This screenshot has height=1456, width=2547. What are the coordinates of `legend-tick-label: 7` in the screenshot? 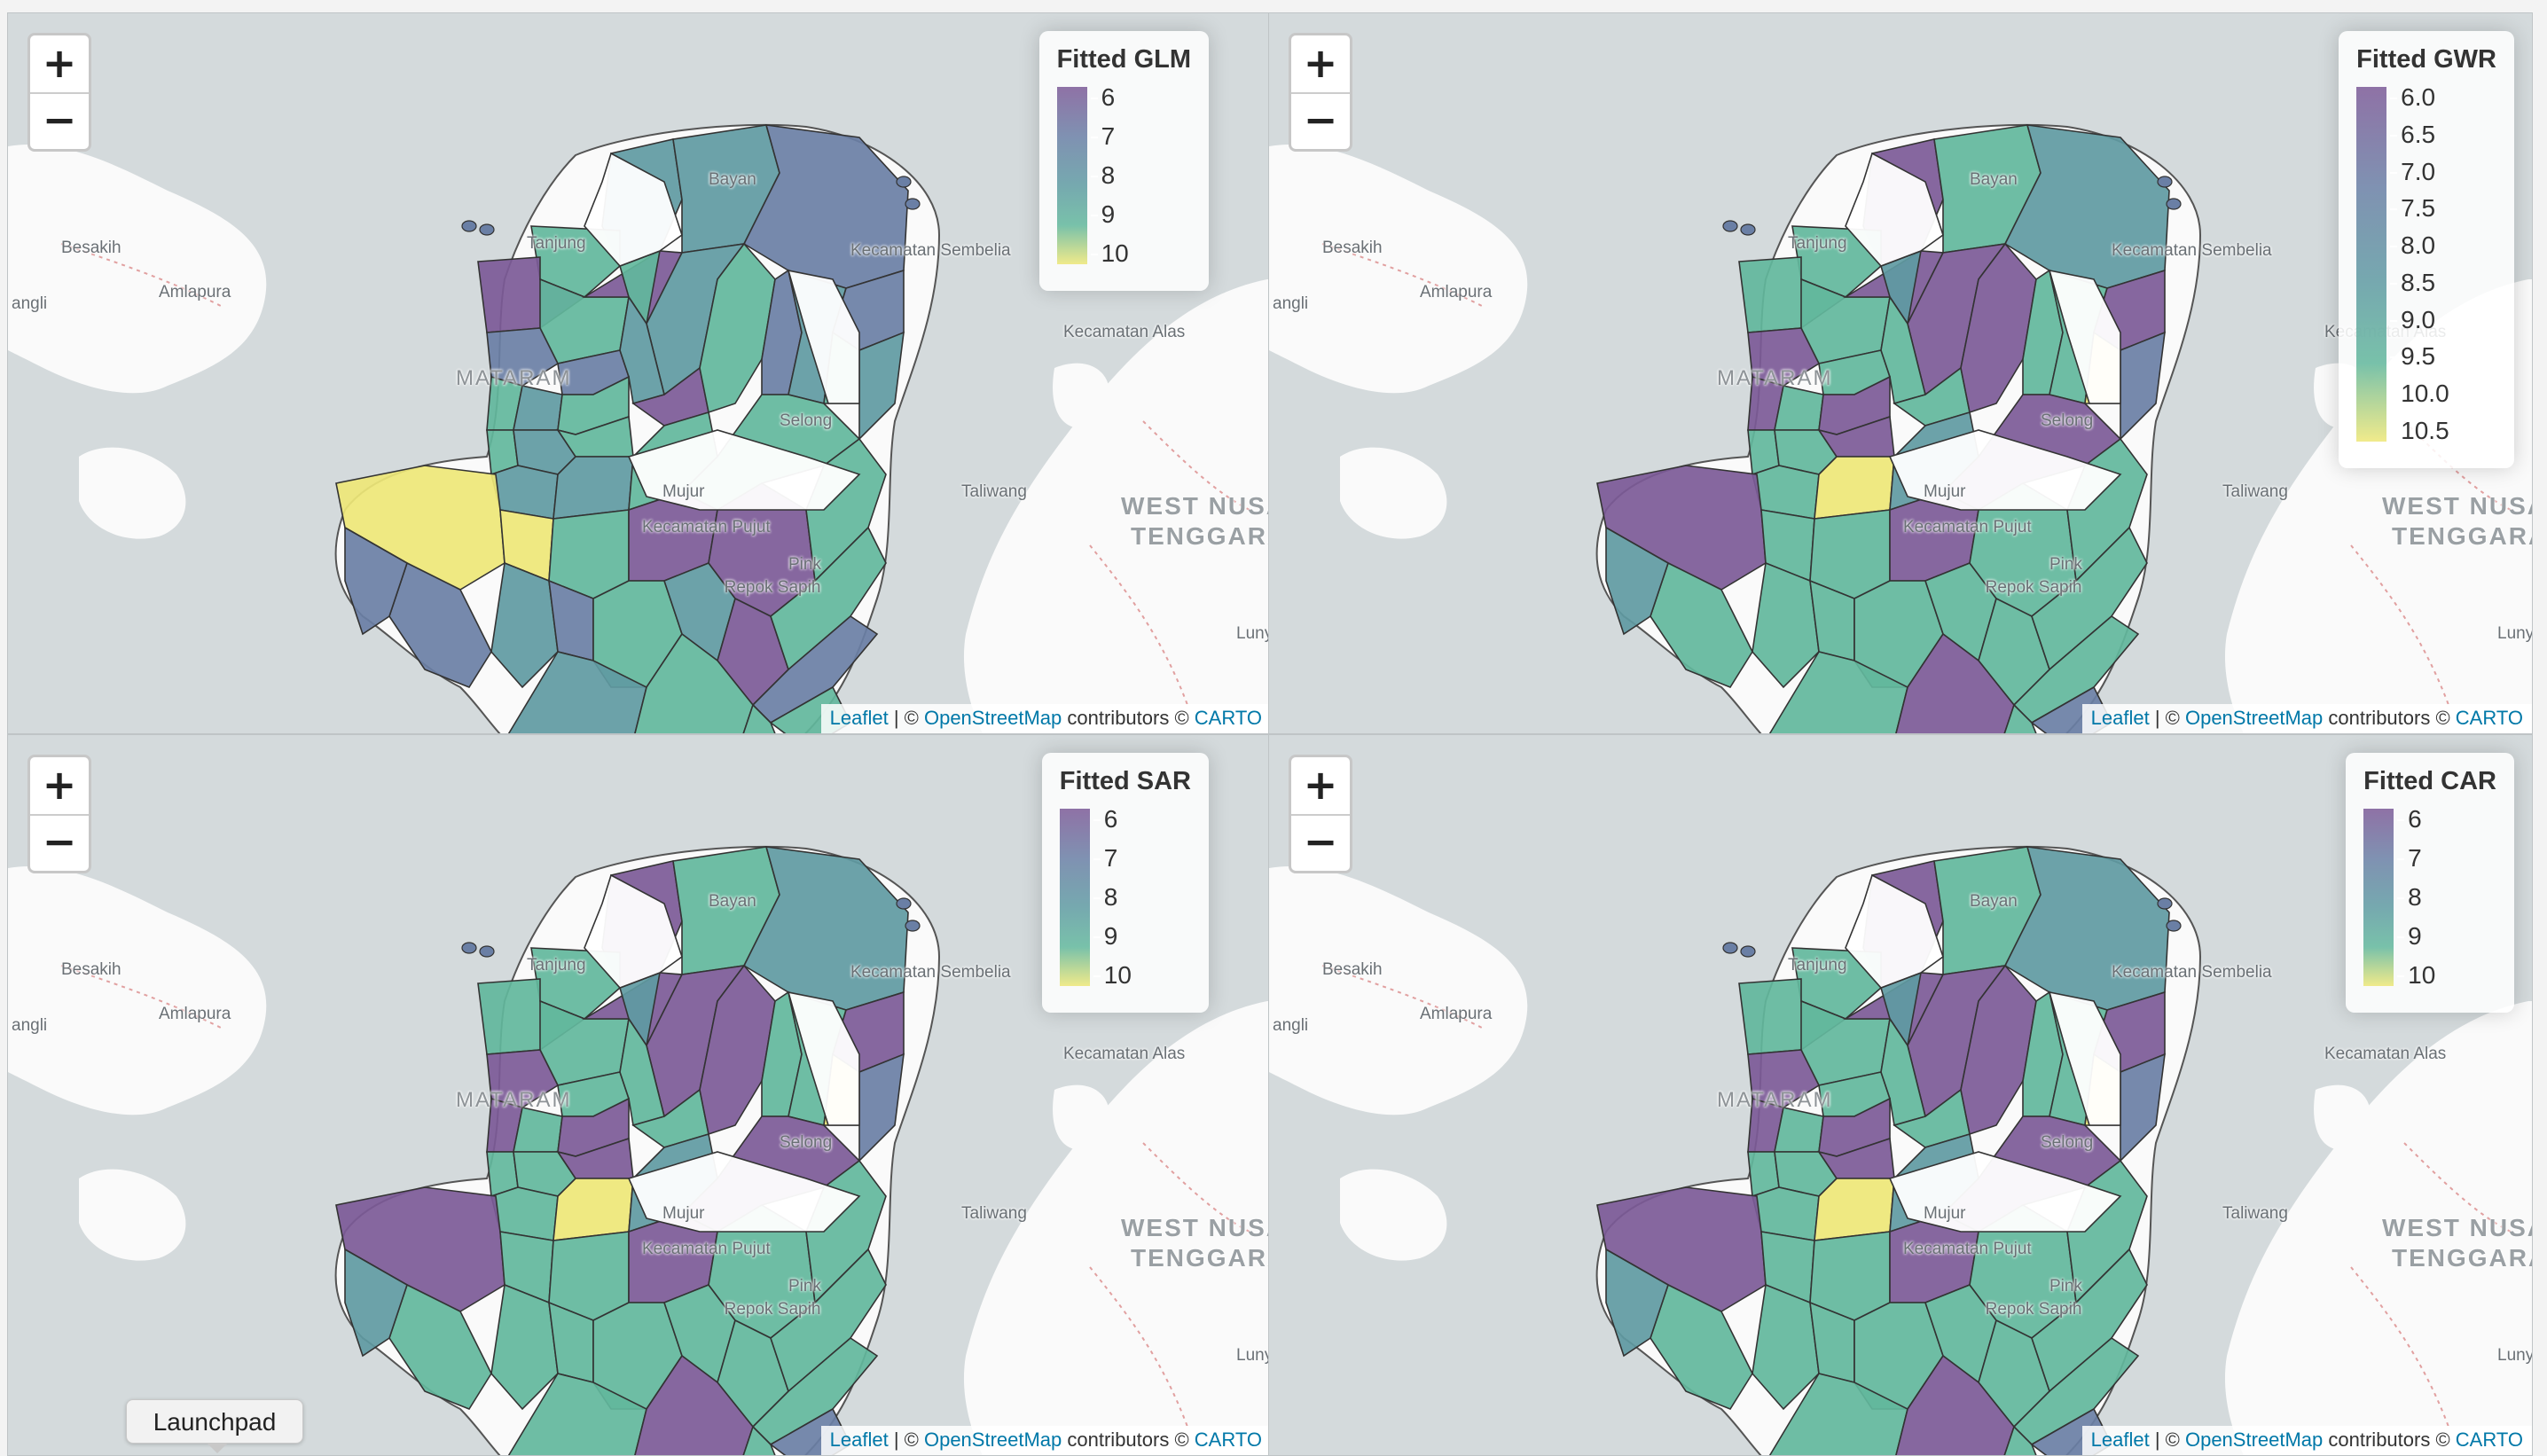 It's located at (1105, 858).